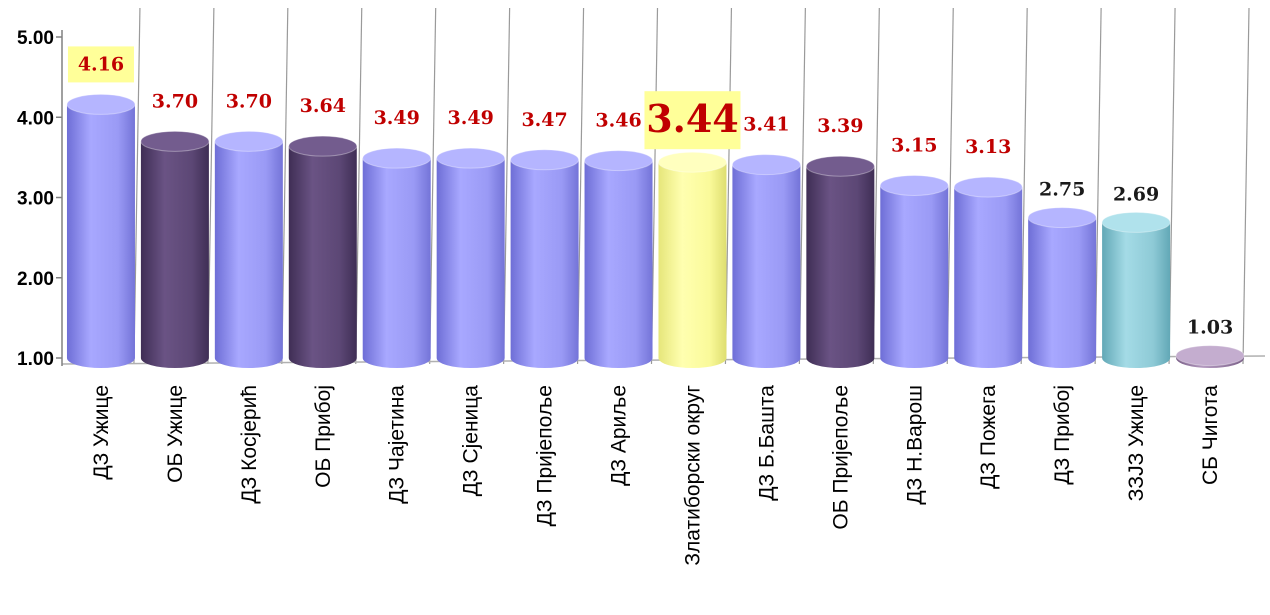 This screenshot has width=1270, height=615. I want to click on y-tick-label: 1.00, so click(35, 359).